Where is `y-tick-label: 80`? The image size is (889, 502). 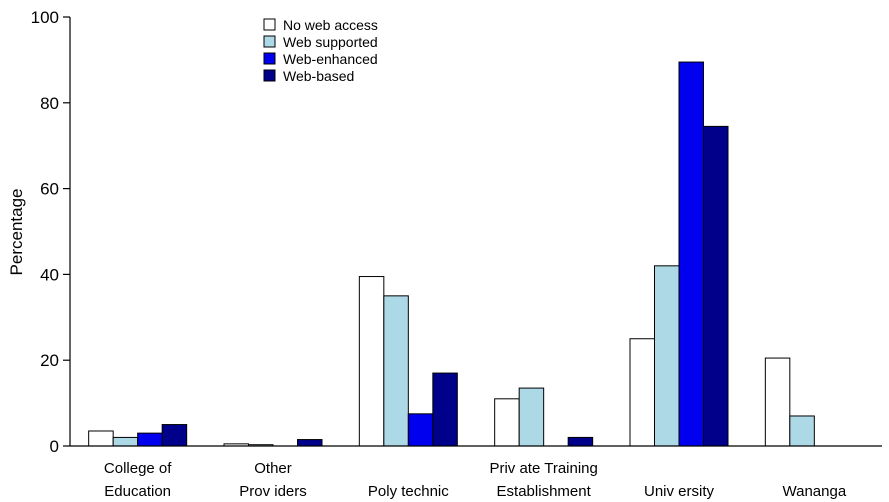 y-tick-label: 80 is located at coordinates (49, 103).